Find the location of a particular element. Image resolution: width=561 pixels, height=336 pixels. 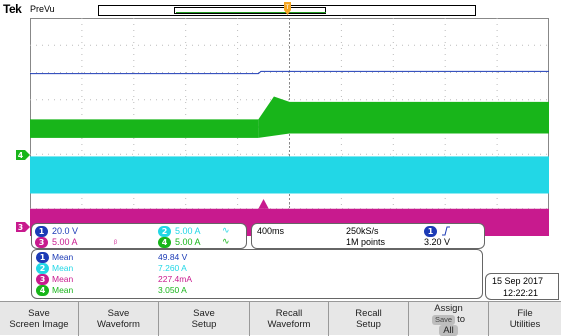

meas2-label: Mean is located at coordinates (63, 268).